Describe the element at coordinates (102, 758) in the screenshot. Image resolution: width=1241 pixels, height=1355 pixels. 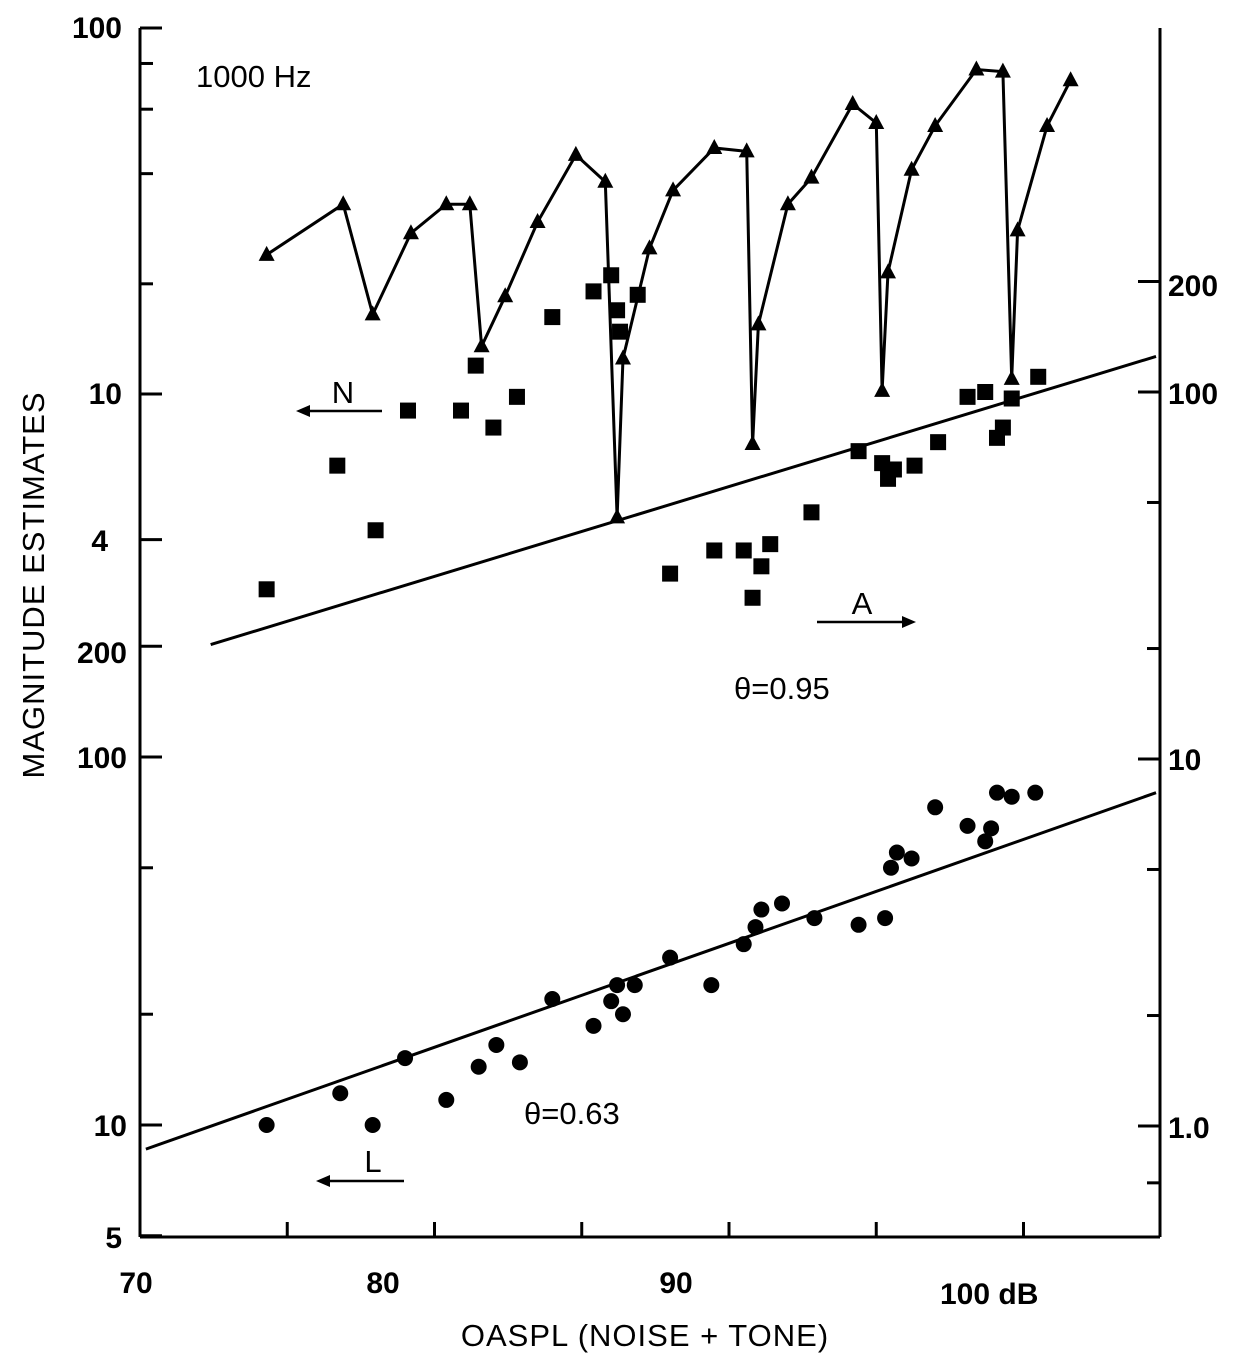
I see `tick-label-left-lower: 100` at that location.